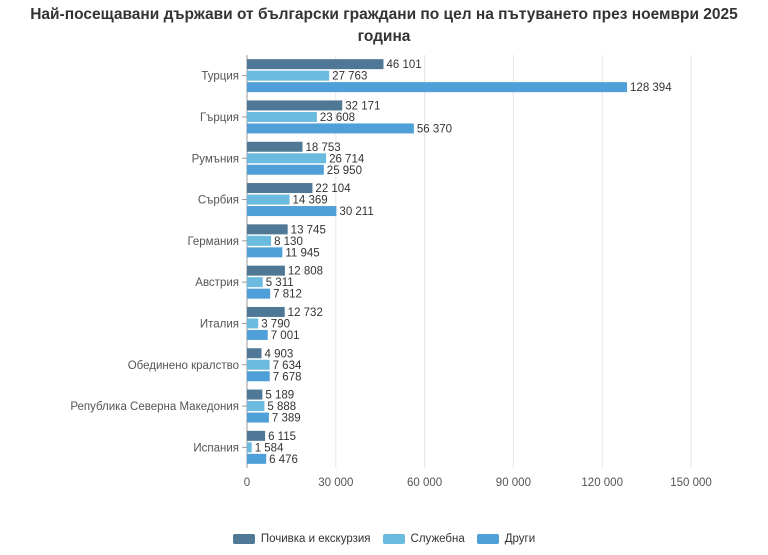  I want to click on data-label: 5 189, so click(279, 396).